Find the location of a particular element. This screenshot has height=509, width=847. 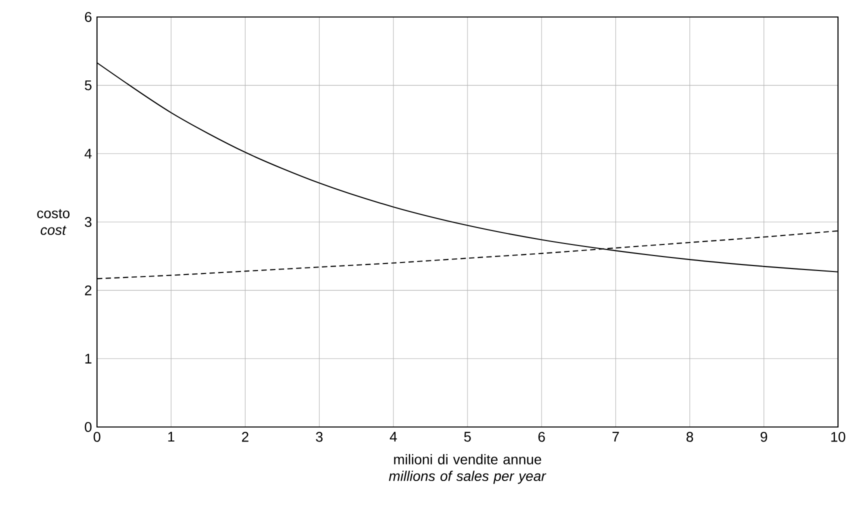

x-tick-label: 8 is located at coordinates (690, 437).